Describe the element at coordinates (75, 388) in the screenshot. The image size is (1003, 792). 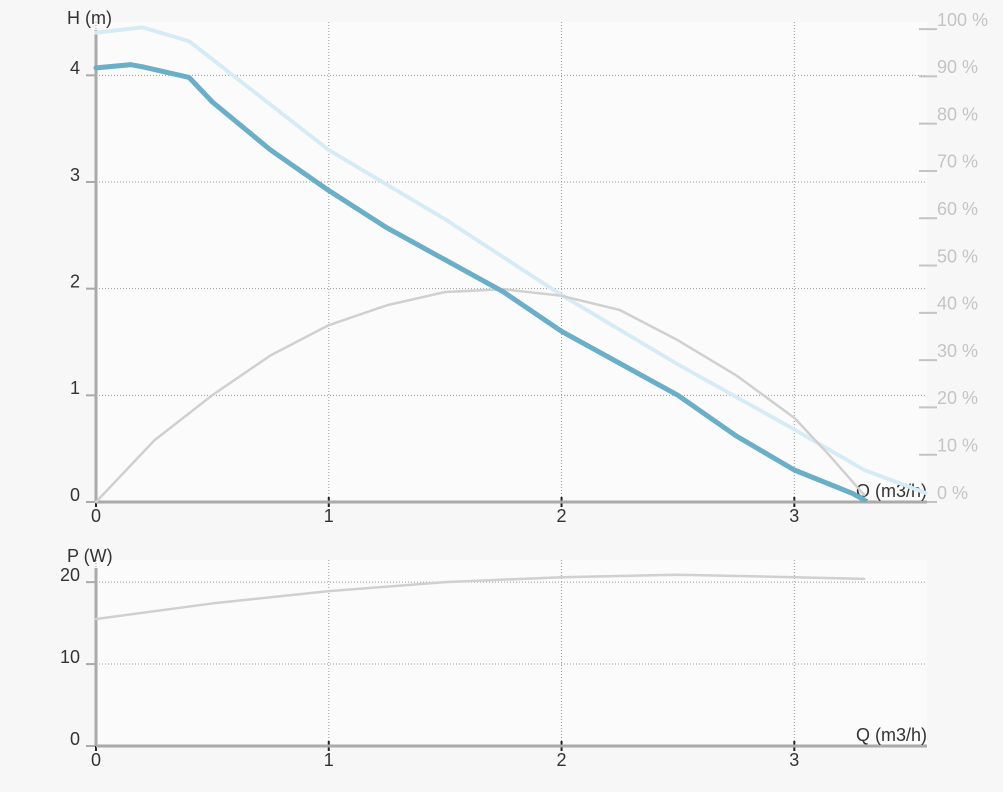
I see `y-tick-label: 1` at that location.